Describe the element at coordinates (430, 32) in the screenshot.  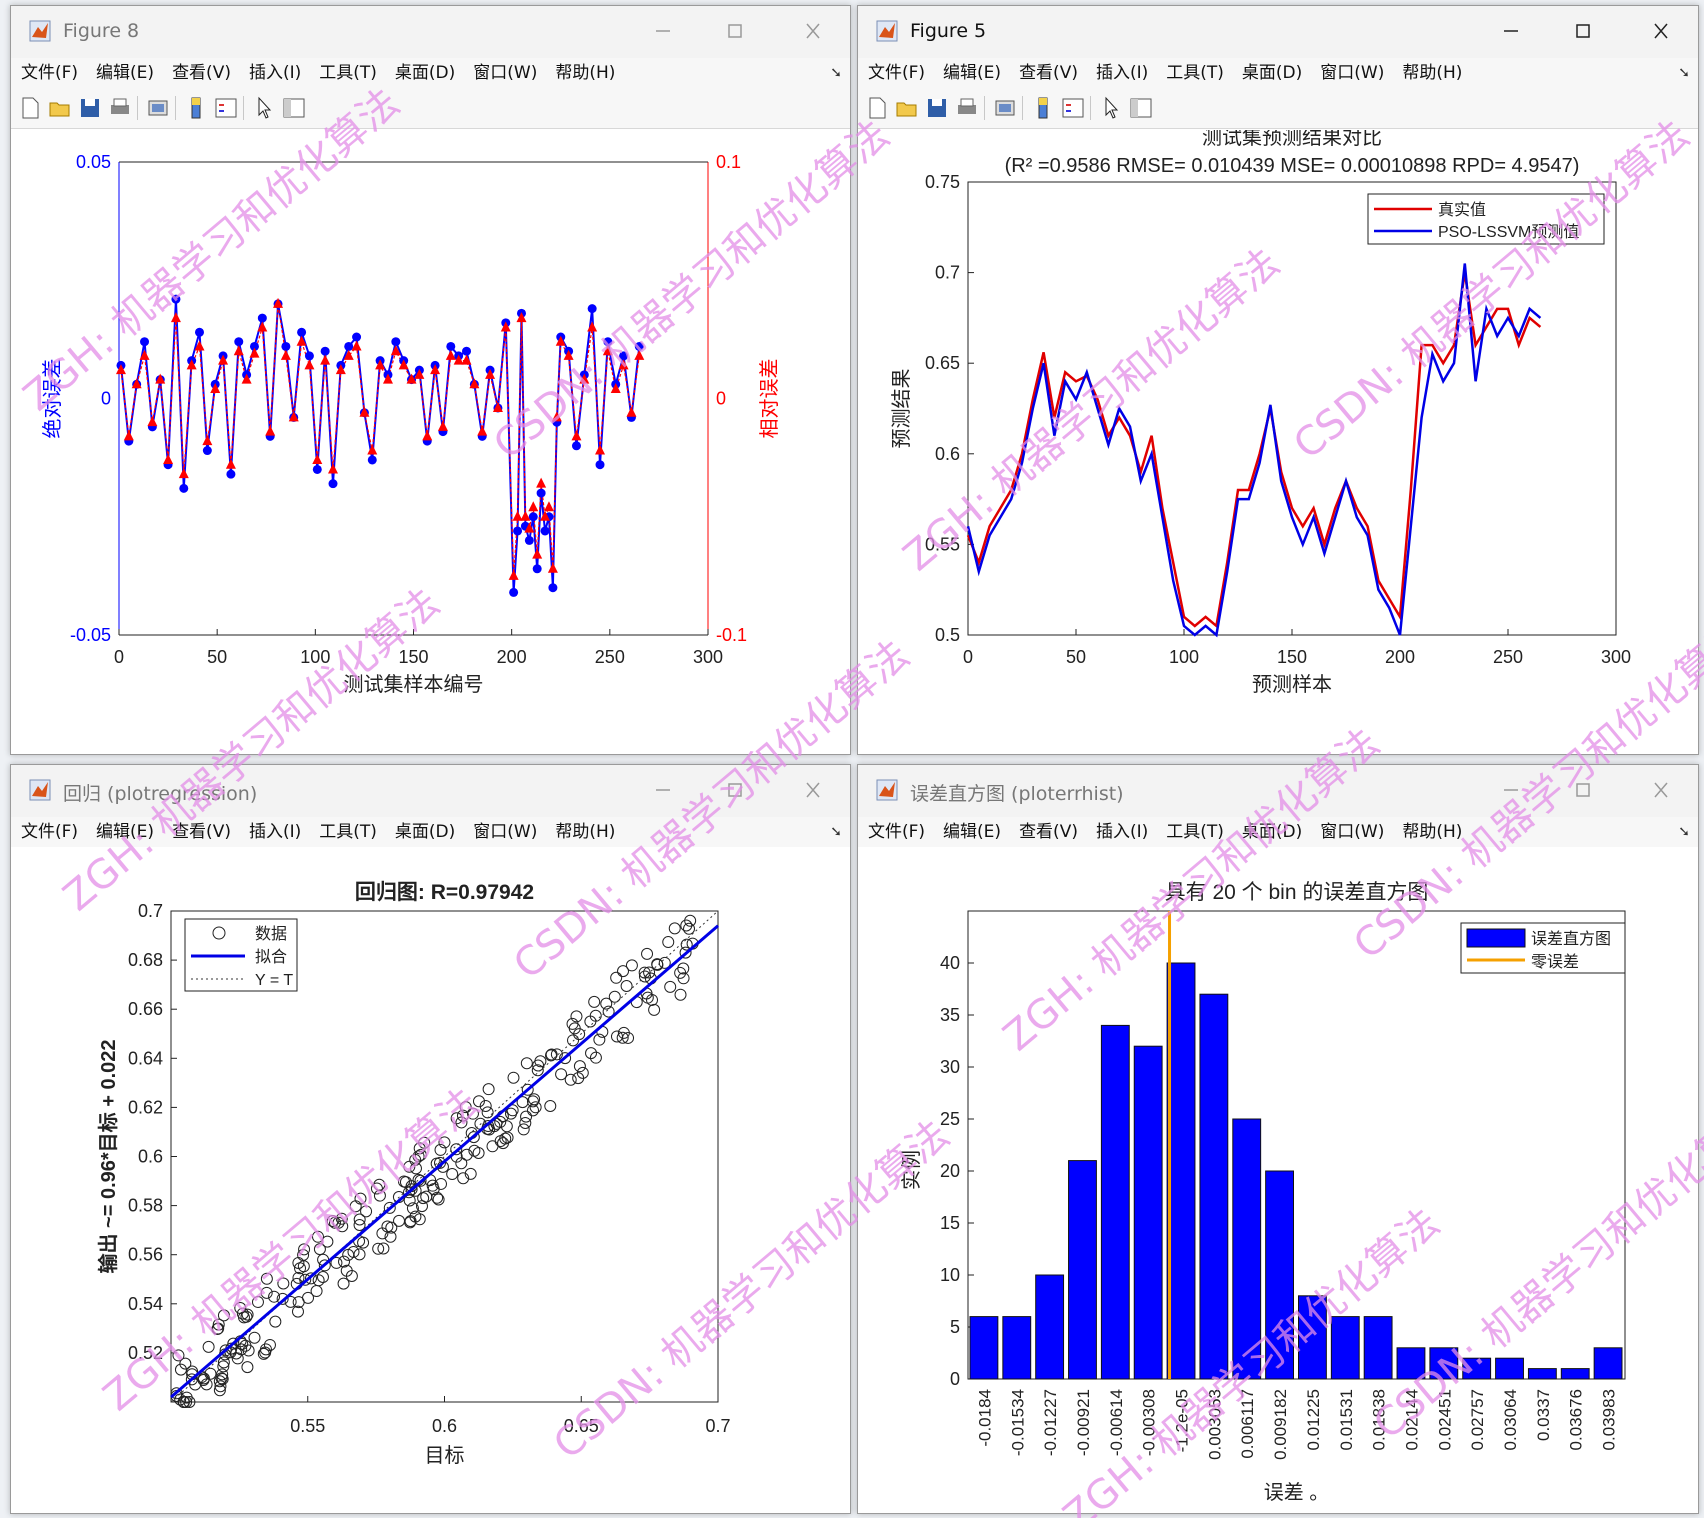
I see `figure8-titlebar: Figure 8` at that location.